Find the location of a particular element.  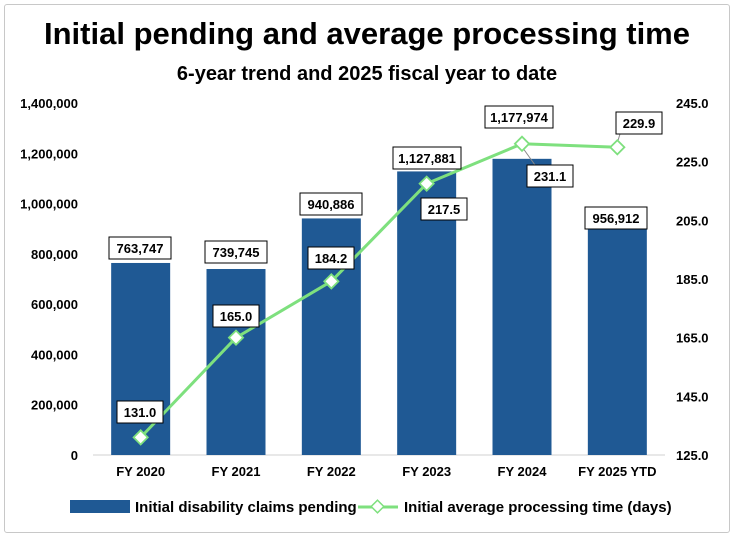

line-value-label: 165.0 is located at coordinates (236, 316).